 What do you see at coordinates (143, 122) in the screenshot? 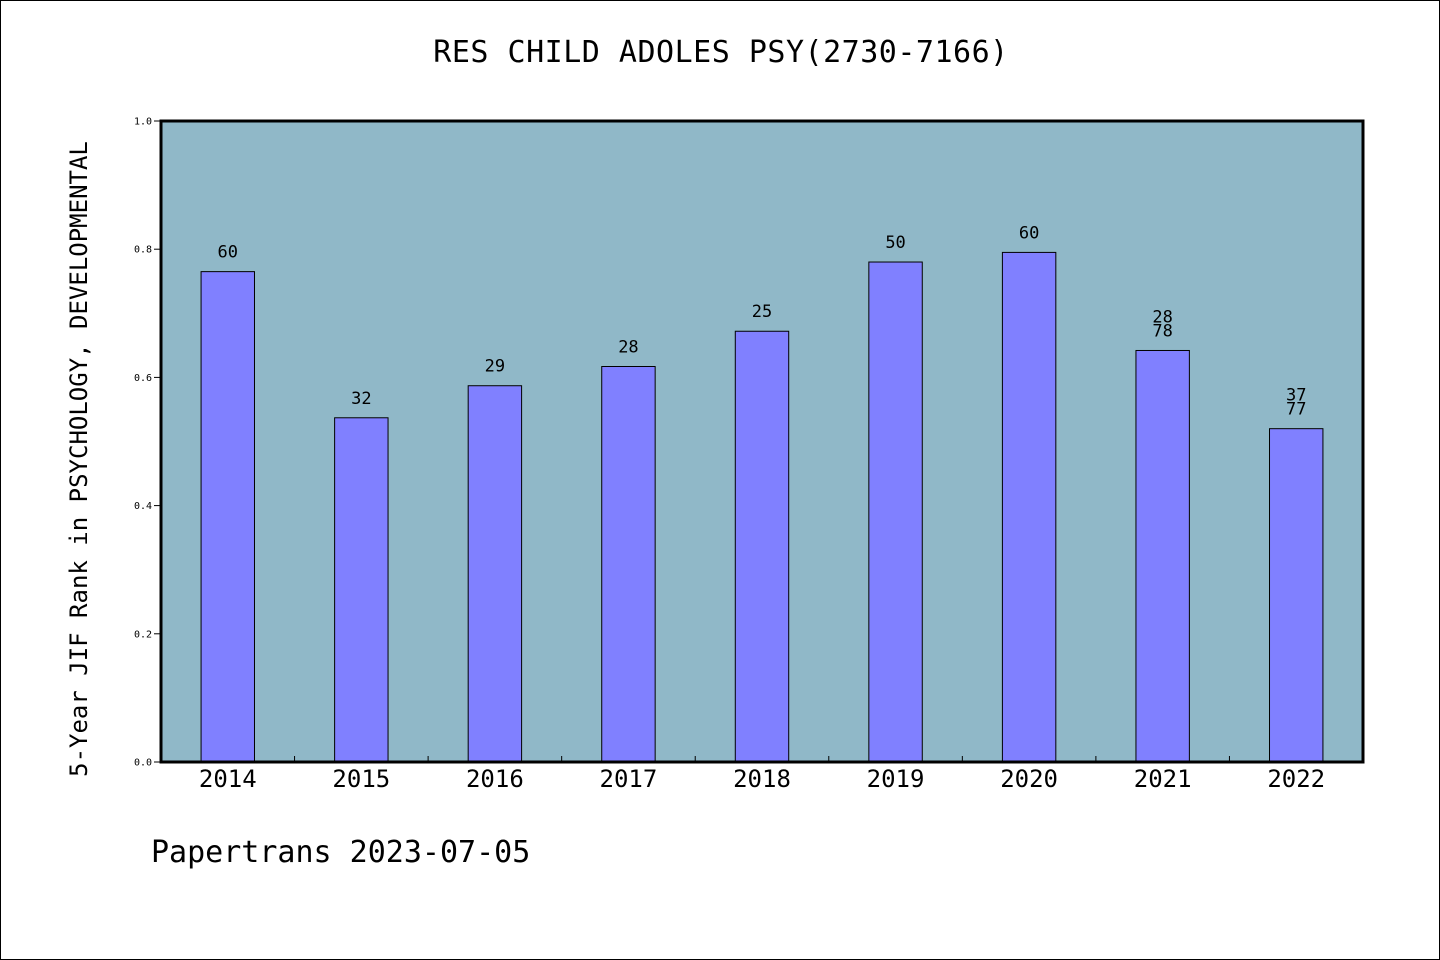
I see `y-tick-label: 1.0` at bounding box center [143, 122].